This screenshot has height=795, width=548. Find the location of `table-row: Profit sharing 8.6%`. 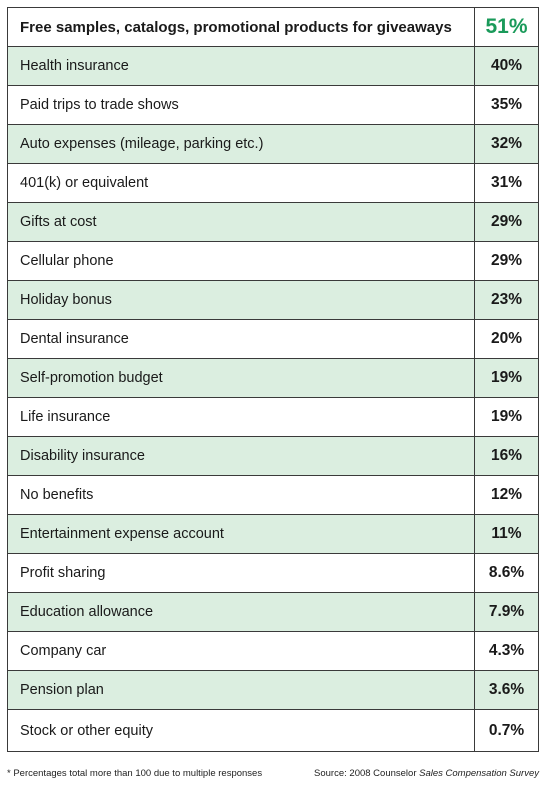

table-row: Profit sharing 8.6% is located at coordinates (273, 573).